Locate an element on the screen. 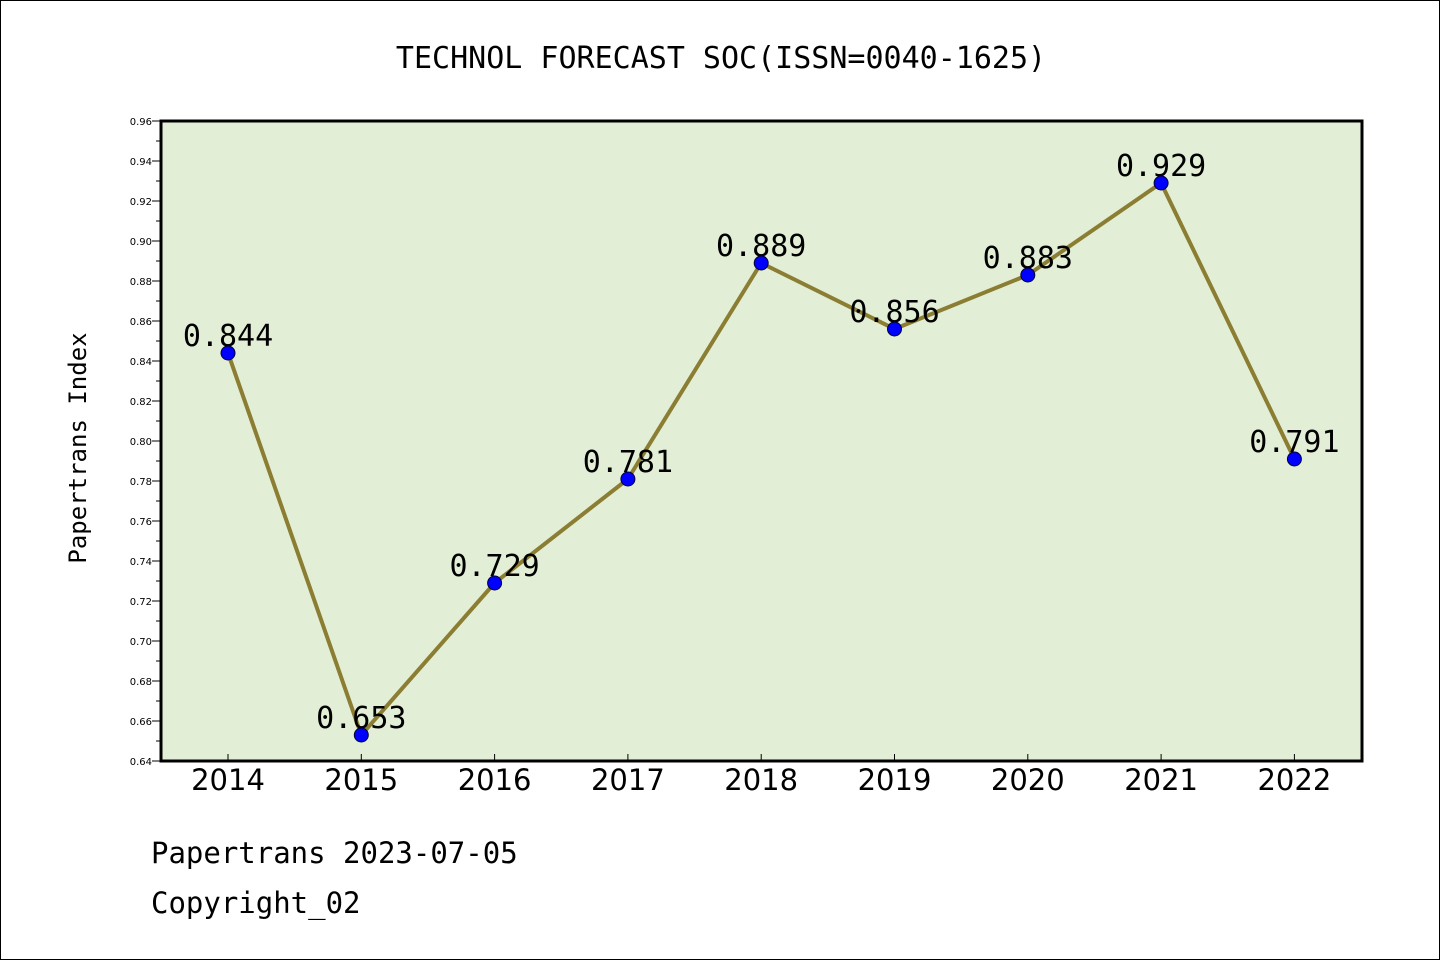 The width and height of the screenshot is (1440, 961). data-label: 0.653 is located at coordinates (361, 718).